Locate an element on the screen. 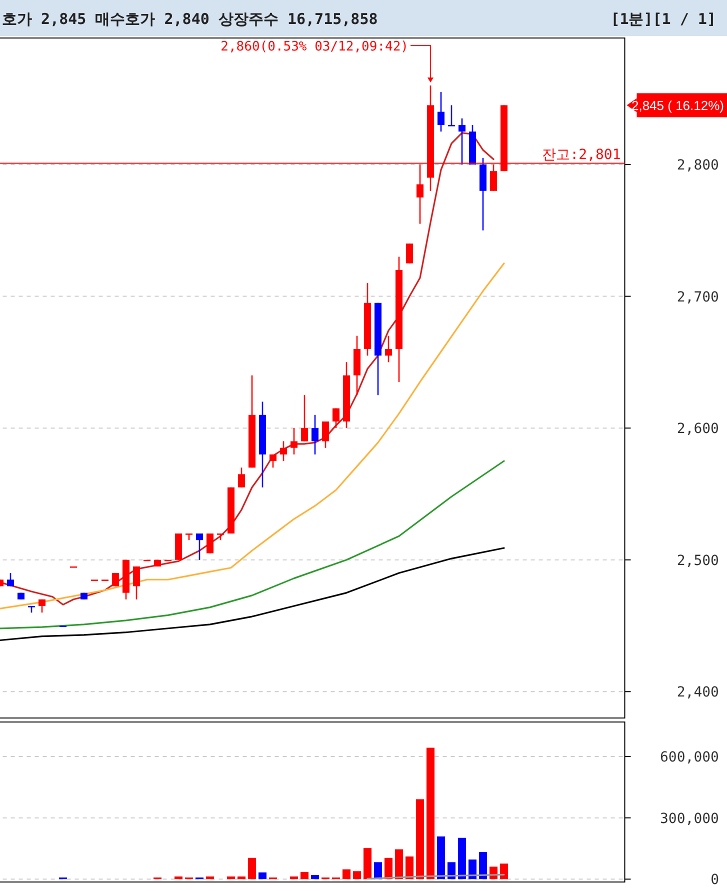 This screenshot has width=727, height=891. y-tick-label: 600,000 is located at coordinates (689, 758).